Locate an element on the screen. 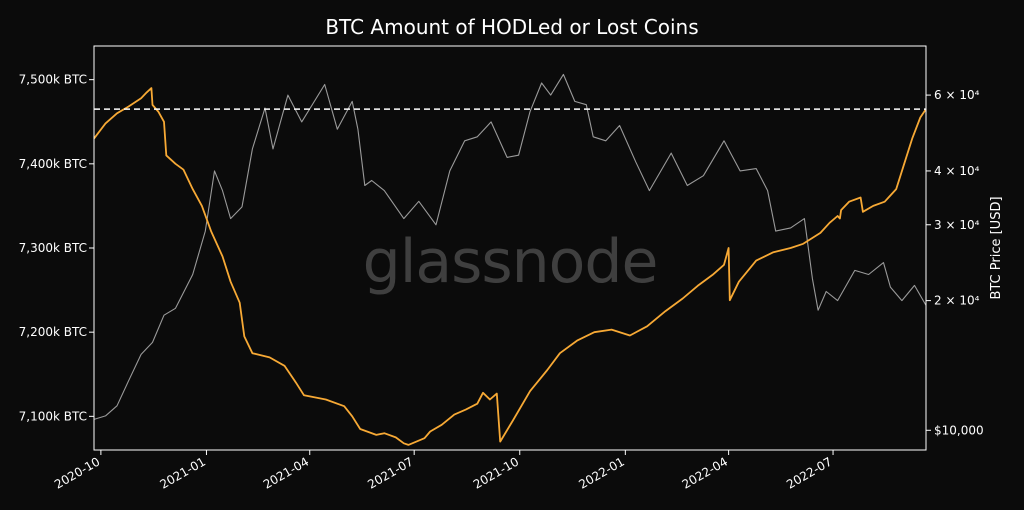 The height and width of the screenshot is (510, 1024). y-right-tick-label: 6 × 10⁴ is located at coordinates (957, 95).